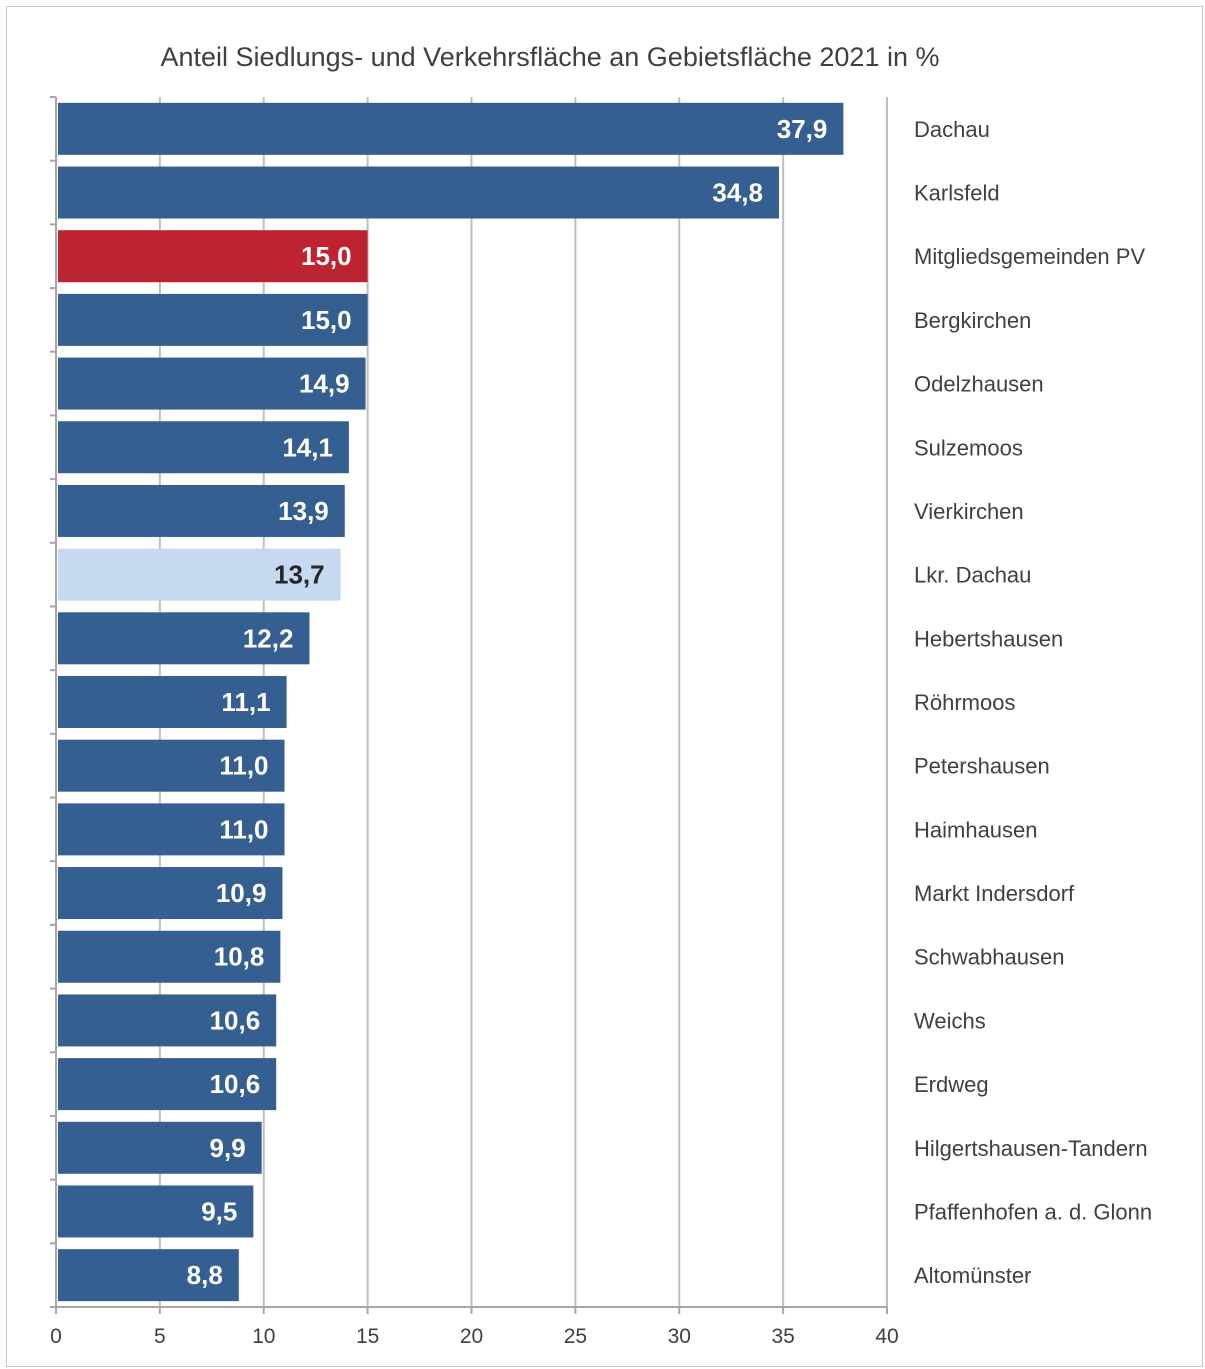 This screenshot has height=1369, width=1205. I want to click on data-label: 9,9, so click(228, 1148).